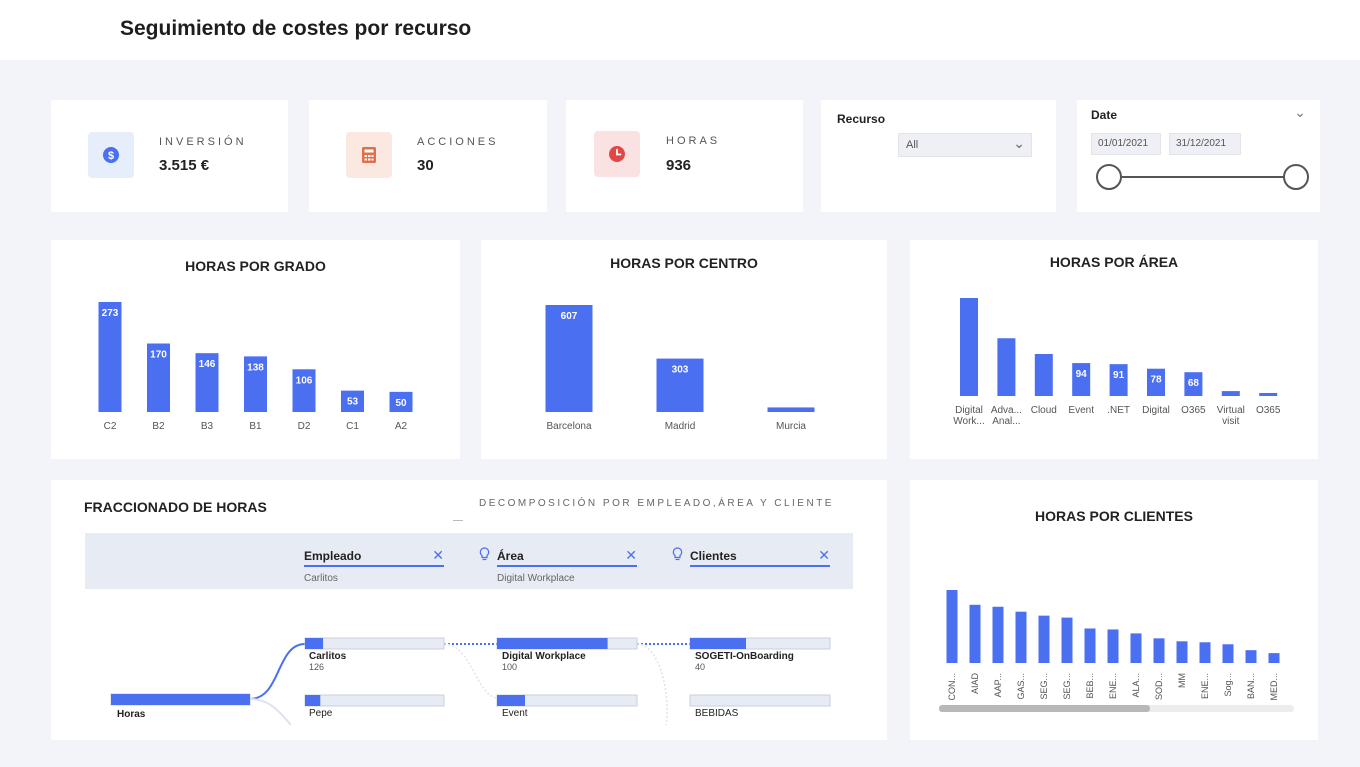 The image size is (1360, 767). What do you see at coordinates (1044, 708) in the screenshot?
I see `scrollbar-thumb` at bounding box center [1044, 708].